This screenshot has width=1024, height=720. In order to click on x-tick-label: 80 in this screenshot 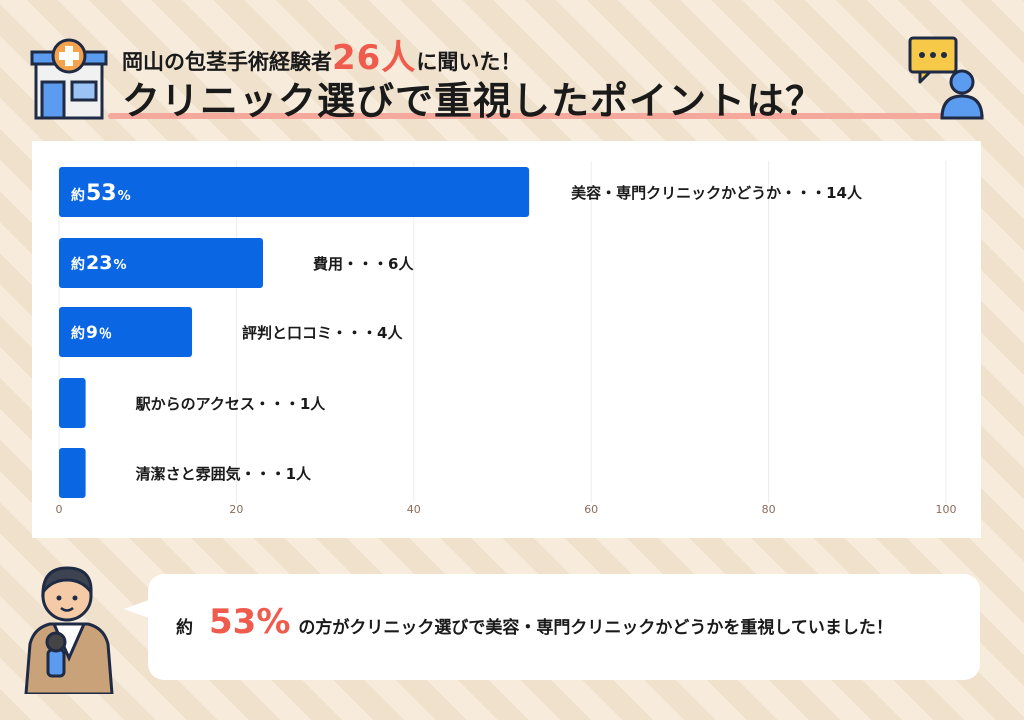, I will do `click(769, 509)`.